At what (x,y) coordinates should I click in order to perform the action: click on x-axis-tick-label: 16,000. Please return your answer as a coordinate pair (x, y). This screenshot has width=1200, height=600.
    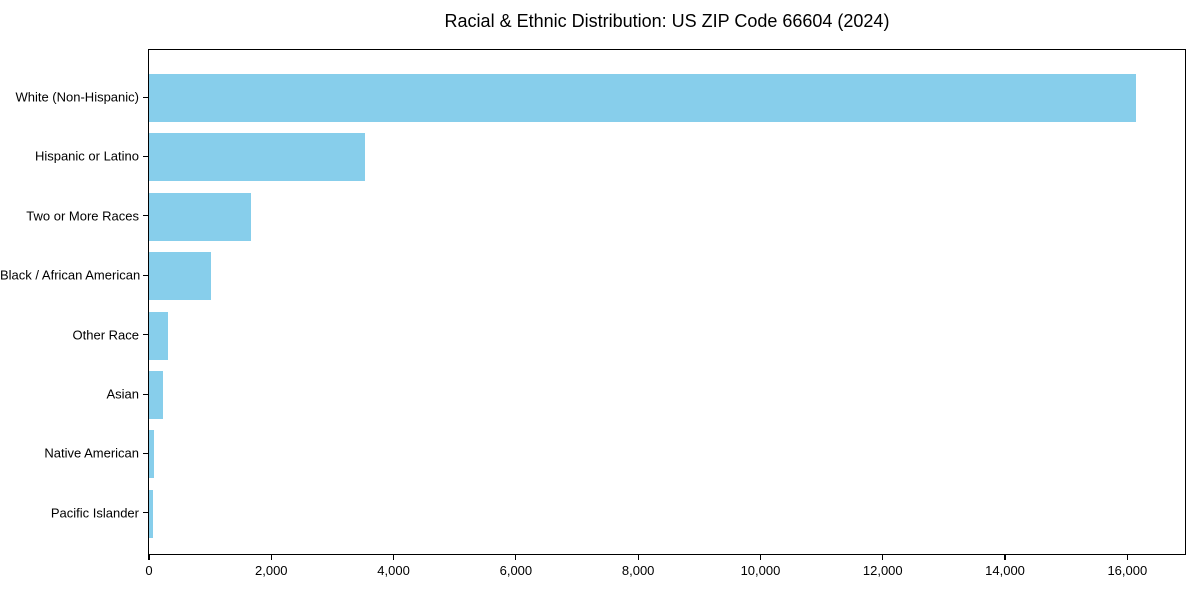
    Looking at the image, I should click on (1127, 570).